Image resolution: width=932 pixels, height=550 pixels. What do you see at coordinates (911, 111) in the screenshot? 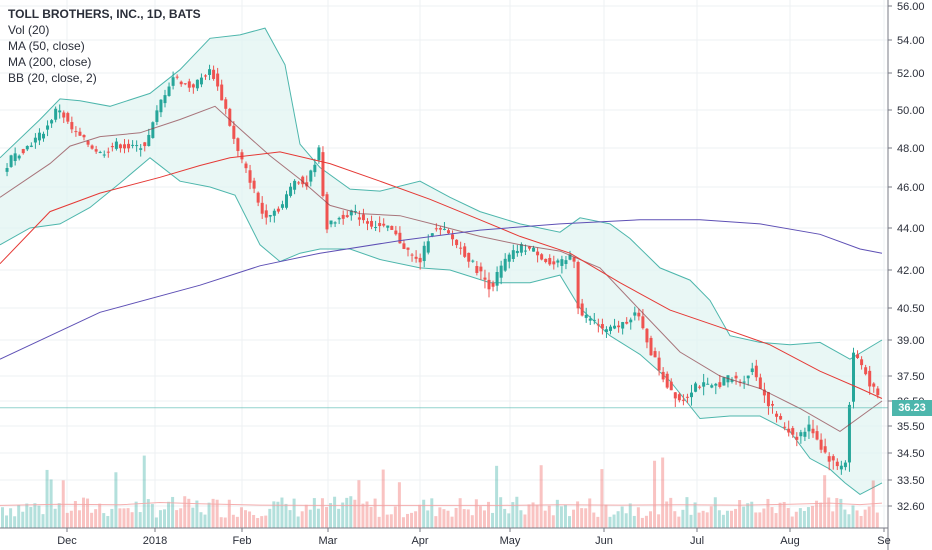
I see `price-tick-label: 50.00` at bounding box center [911, 111].